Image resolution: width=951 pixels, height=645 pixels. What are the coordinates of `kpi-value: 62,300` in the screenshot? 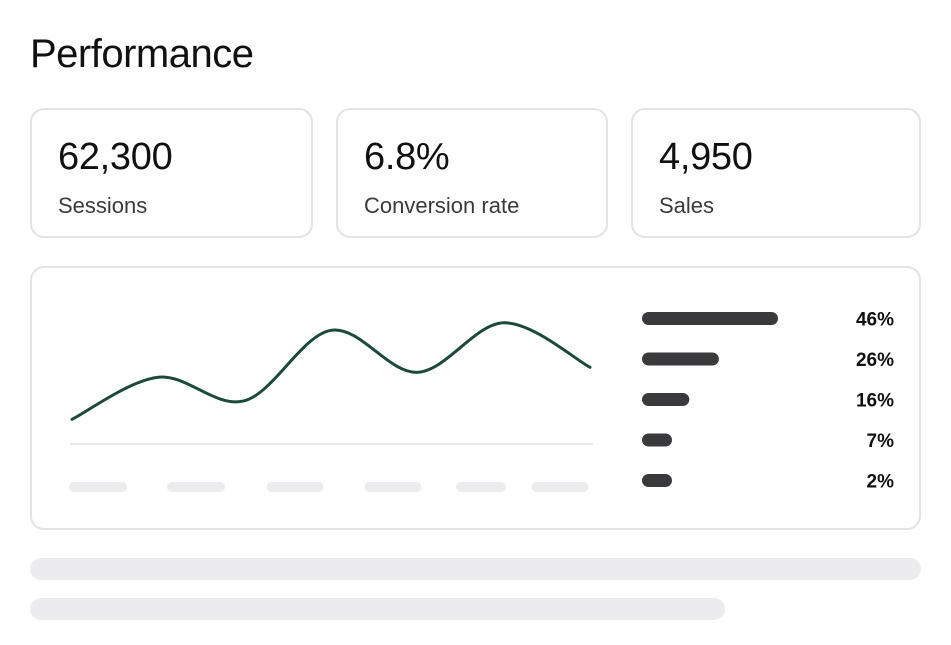 It's located at (115, 157).